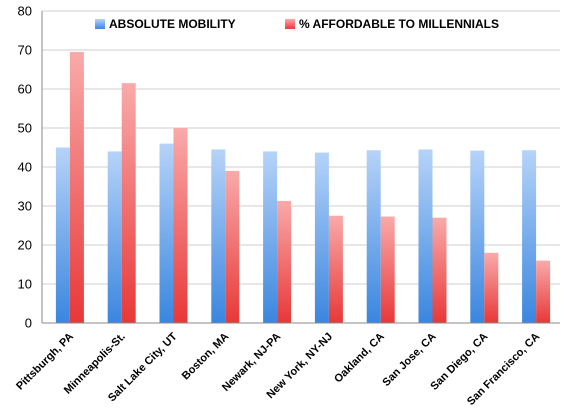 Image resolution: width=570 pixels, height=411 pixels. Describe the element at coordinates (399, 24) in the screenshot. I see `legend-label: % AFFORDABLE TO MILLENNIALS` at that location.